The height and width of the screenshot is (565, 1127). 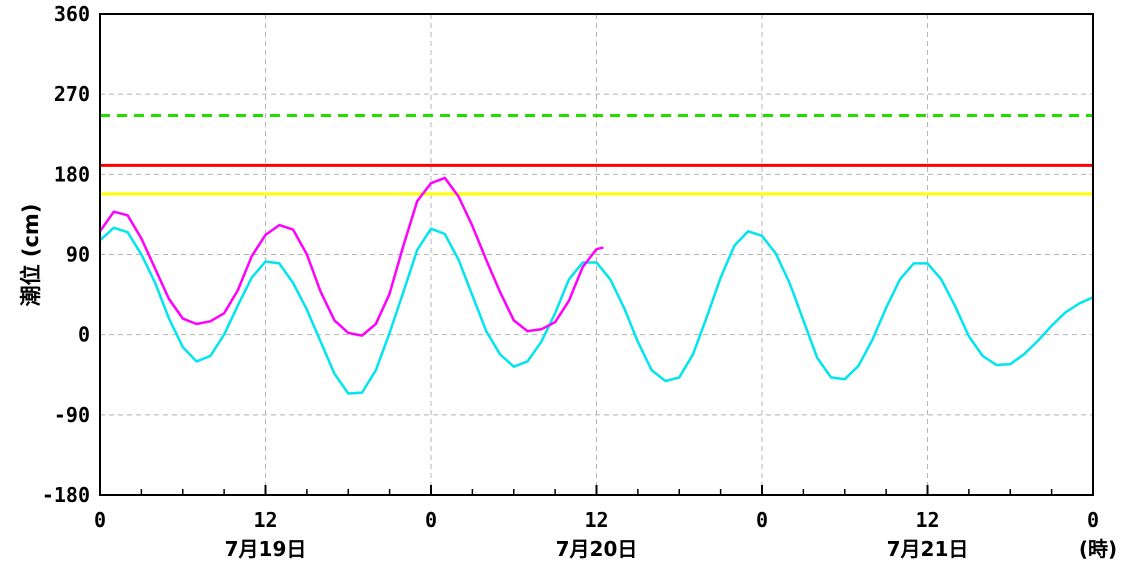 What do you see at coordinates (1098, 549) in the screenshot?
I see `x-unit-label: (時)` at bounding box center [1098, 549].